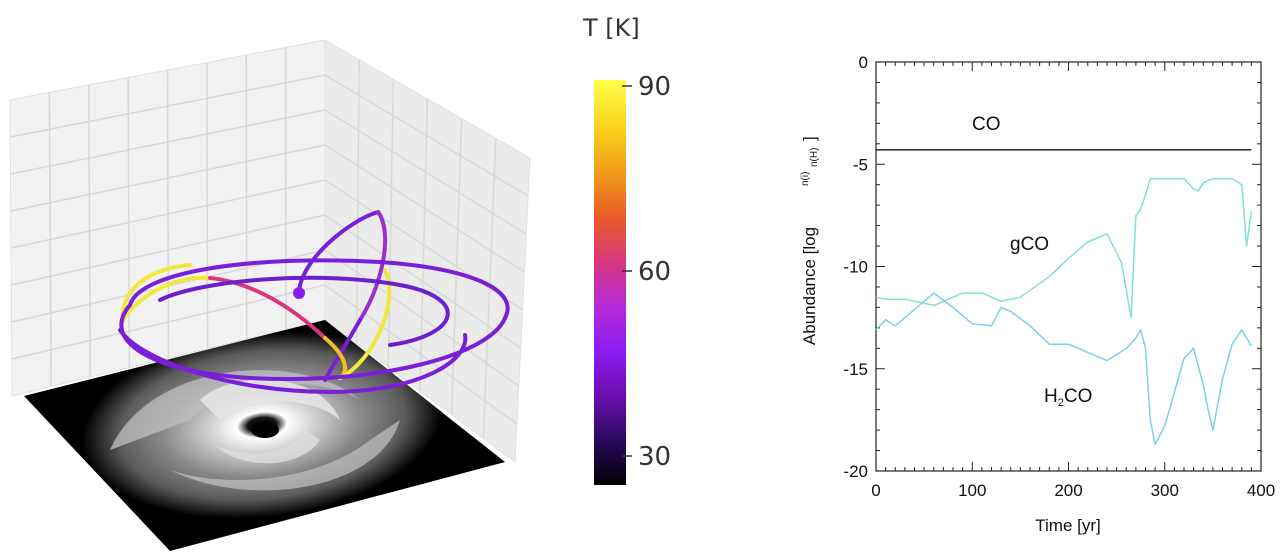 The width and height of the screenshot is (1286, 552). I want to click on protoplanetary-disk, so click(262, 425).